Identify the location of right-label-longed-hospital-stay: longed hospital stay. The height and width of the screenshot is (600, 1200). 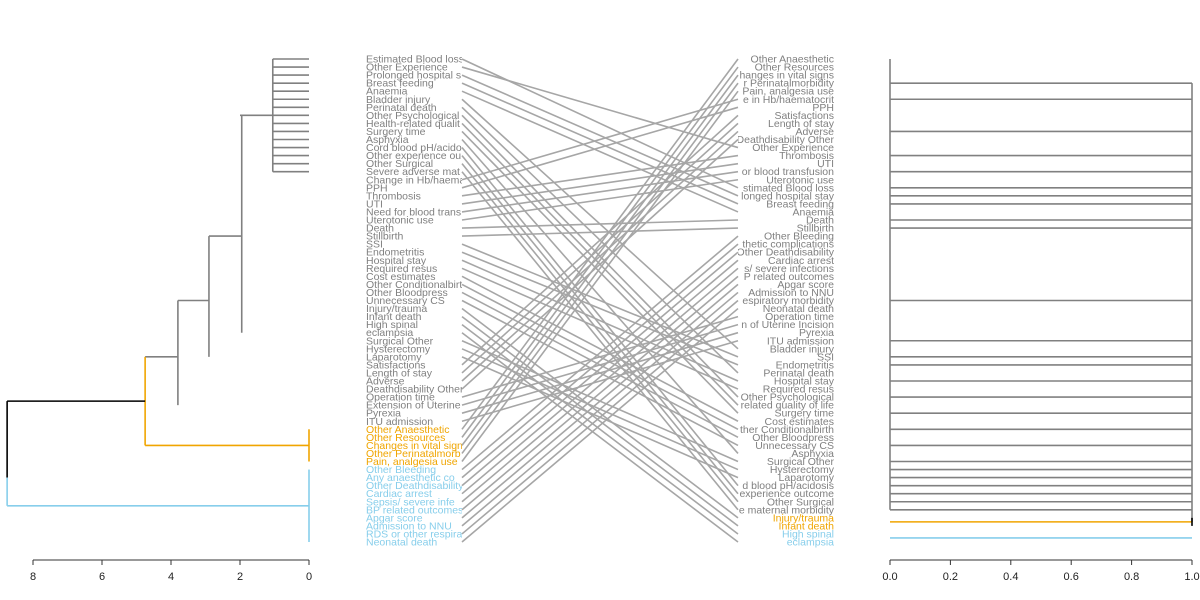
(788, 196).